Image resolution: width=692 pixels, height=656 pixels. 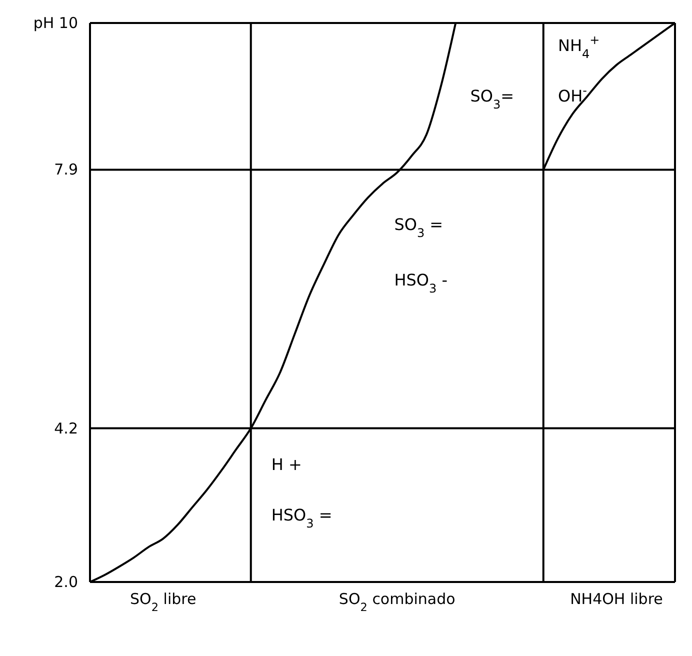 I want to click on annotation: HSO$_{3}$ -, so click(x=421, y=283).